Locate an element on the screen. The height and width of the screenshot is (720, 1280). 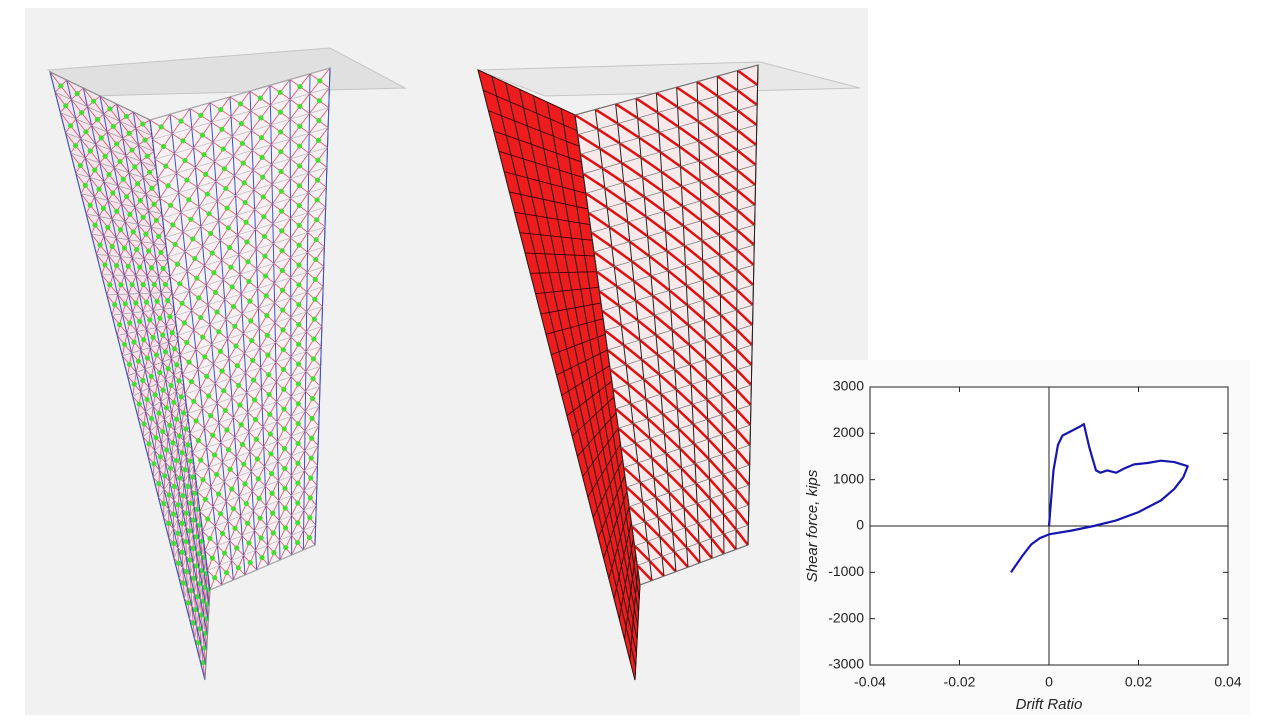
y-tick-label: -3000 is located at coordinates (846, 664).